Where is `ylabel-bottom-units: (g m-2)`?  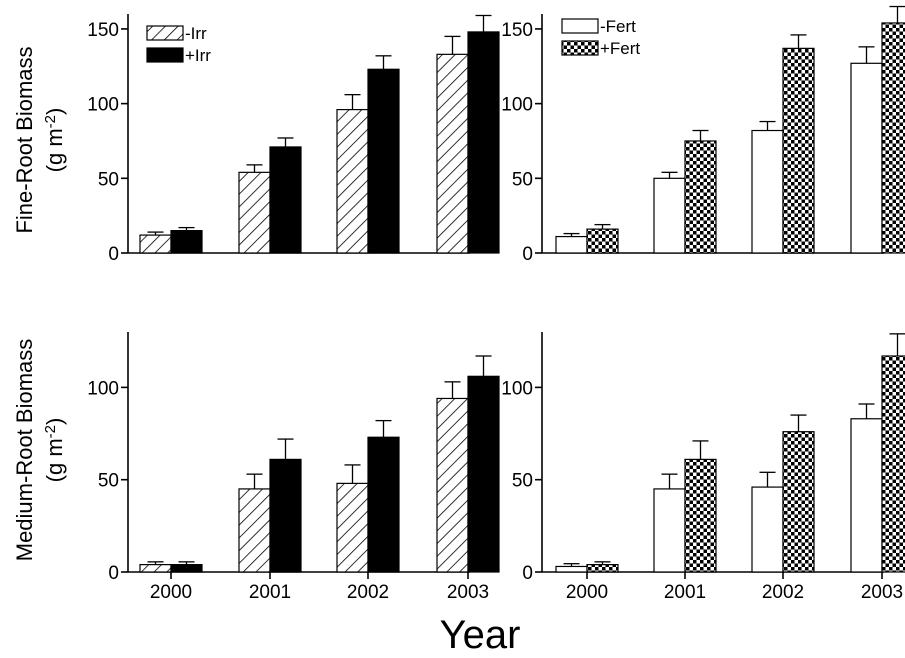 ylabel-bottom-units: (g m-2) is located at coordinates (54, 450).